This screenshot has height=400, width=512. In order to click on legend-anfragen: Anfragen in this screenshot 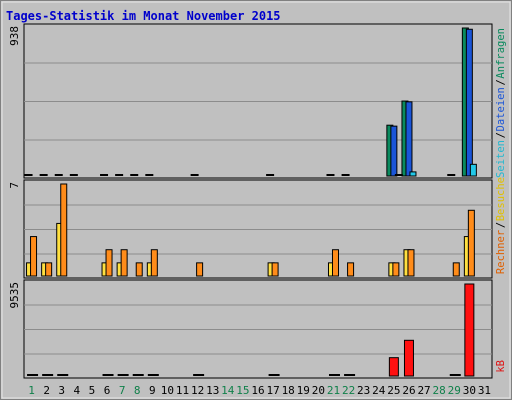, I will do `click(501, 53)`.